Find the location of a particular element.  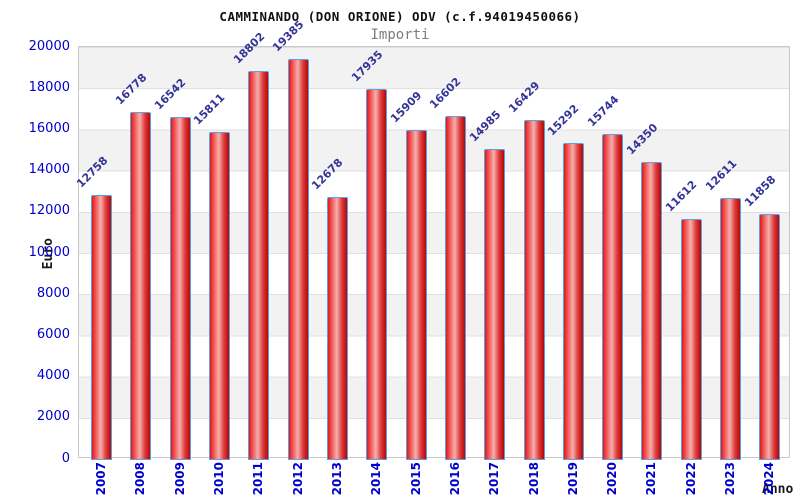

chart-subtitle: Importi is located at coordinates (400, 35).